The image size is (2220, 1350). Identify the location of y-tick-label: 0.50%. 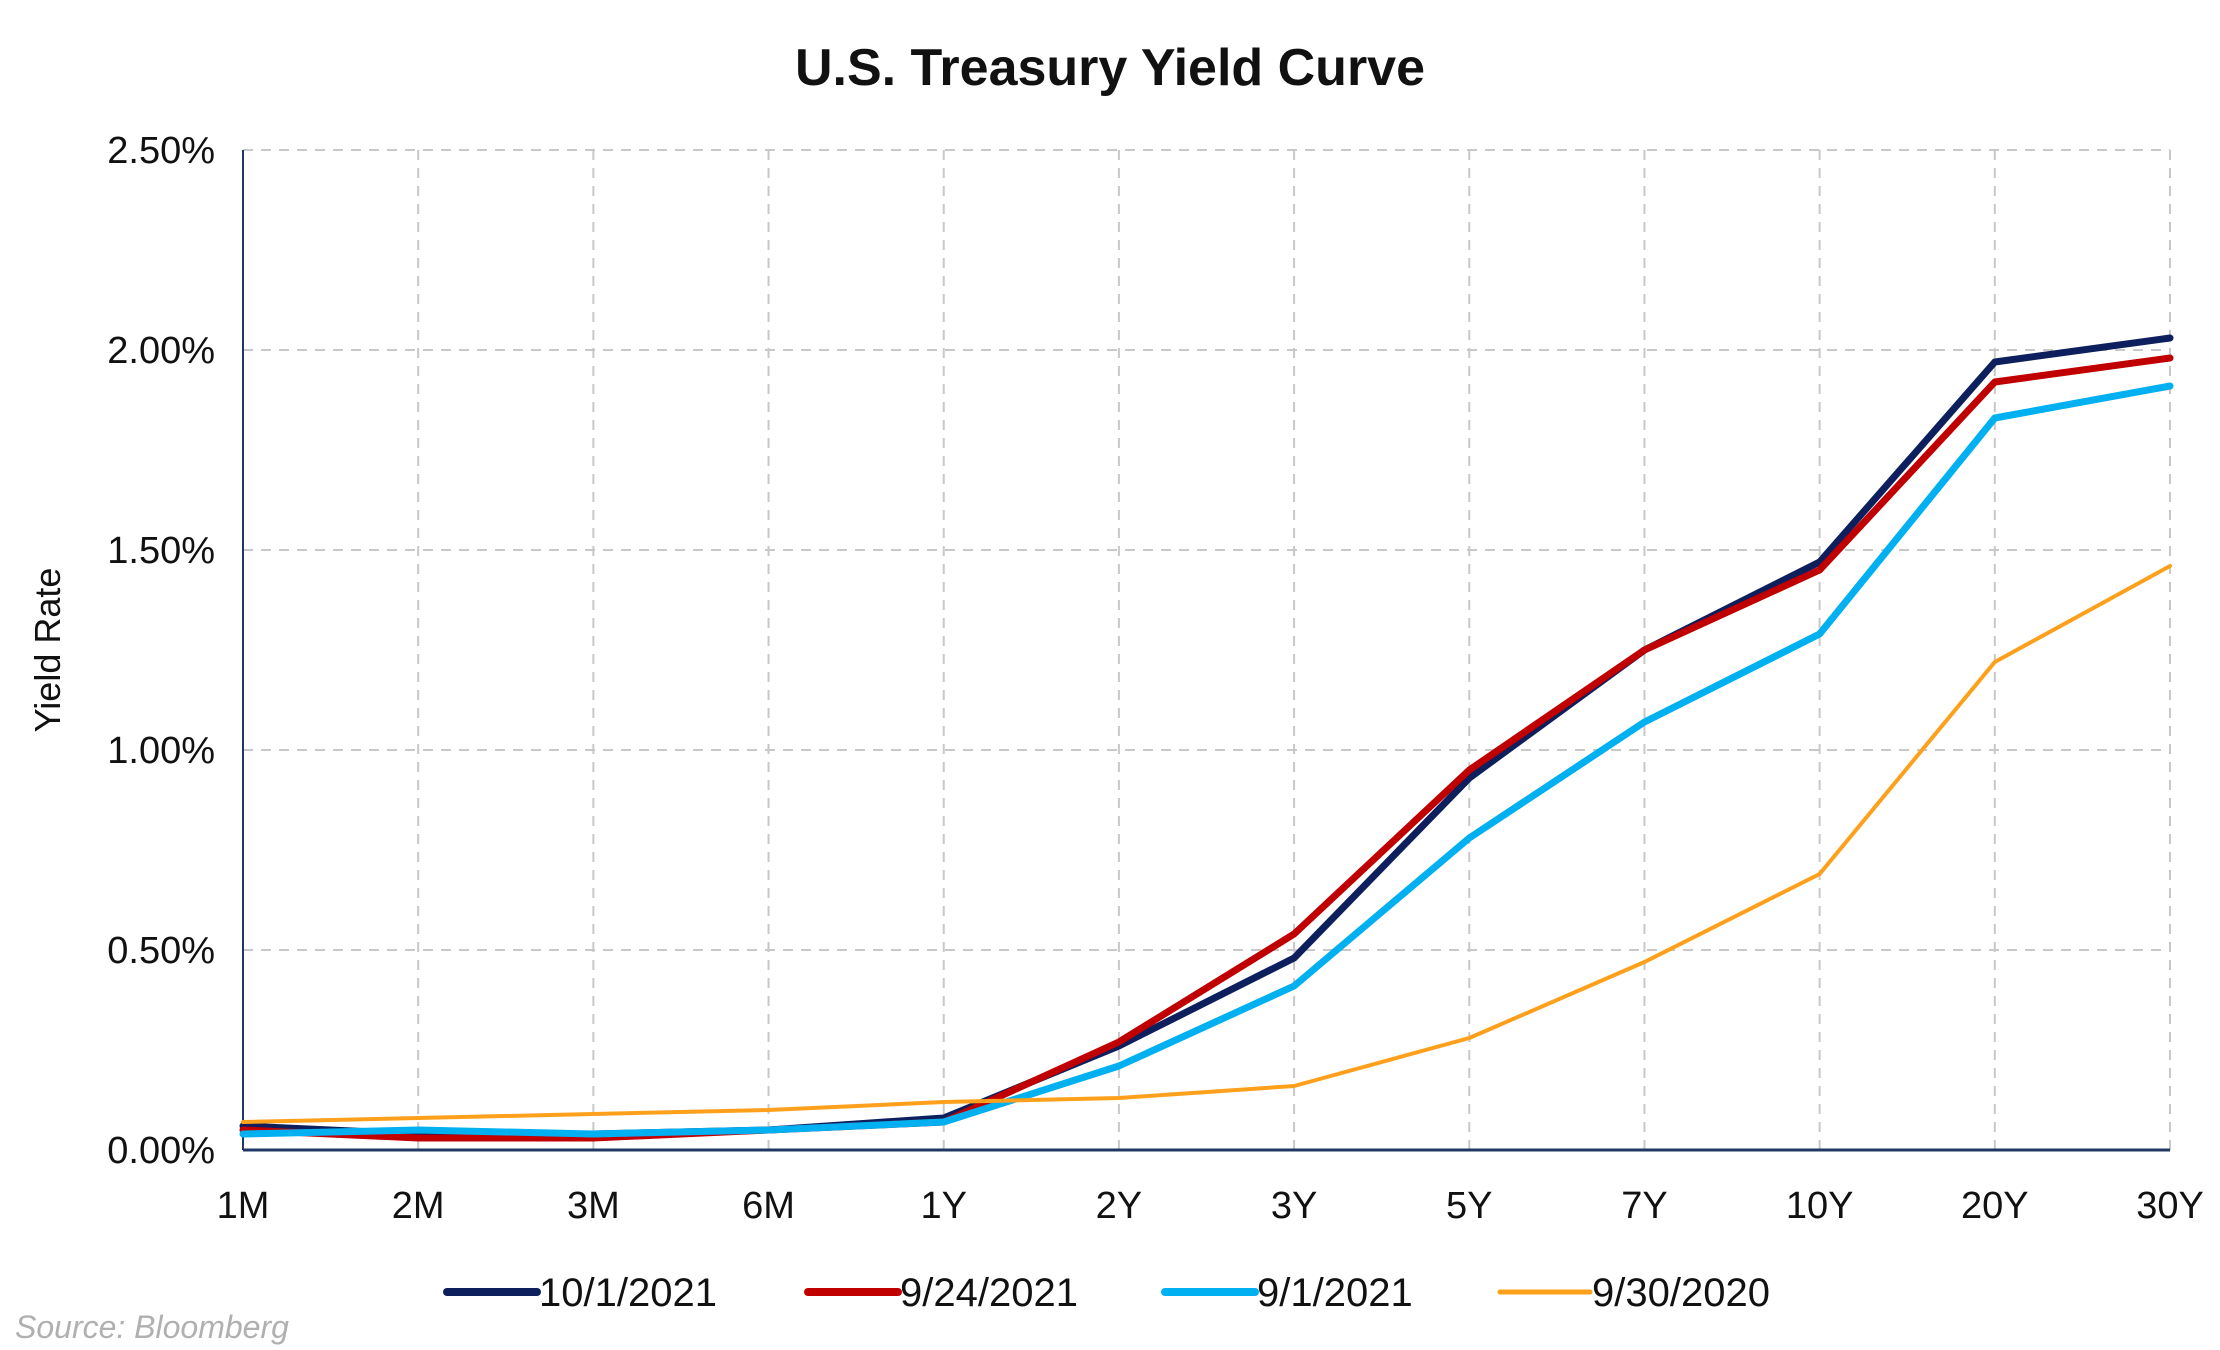
(161, 951).